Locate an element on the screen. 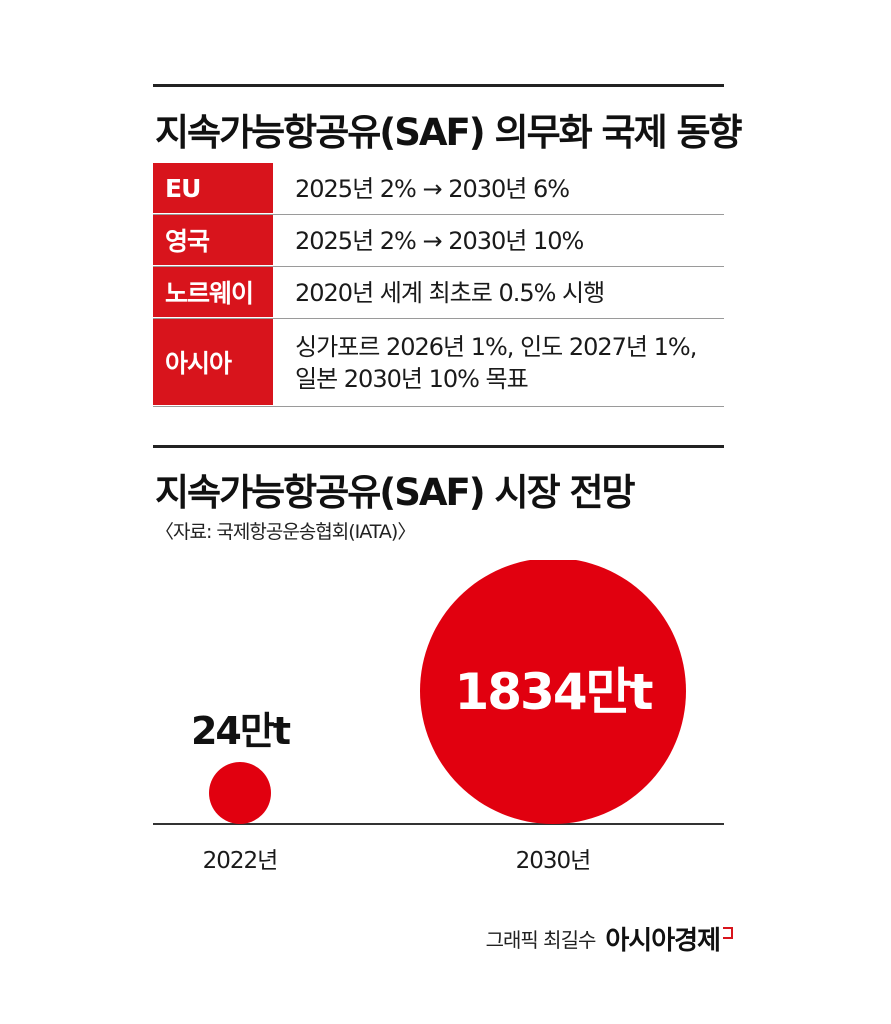 Image resolution: width=891 pixels, height=1024 pixels. policy-cell: 2020년 세계 최초로 0.5% 시행 is located at coordinates (450, 292).